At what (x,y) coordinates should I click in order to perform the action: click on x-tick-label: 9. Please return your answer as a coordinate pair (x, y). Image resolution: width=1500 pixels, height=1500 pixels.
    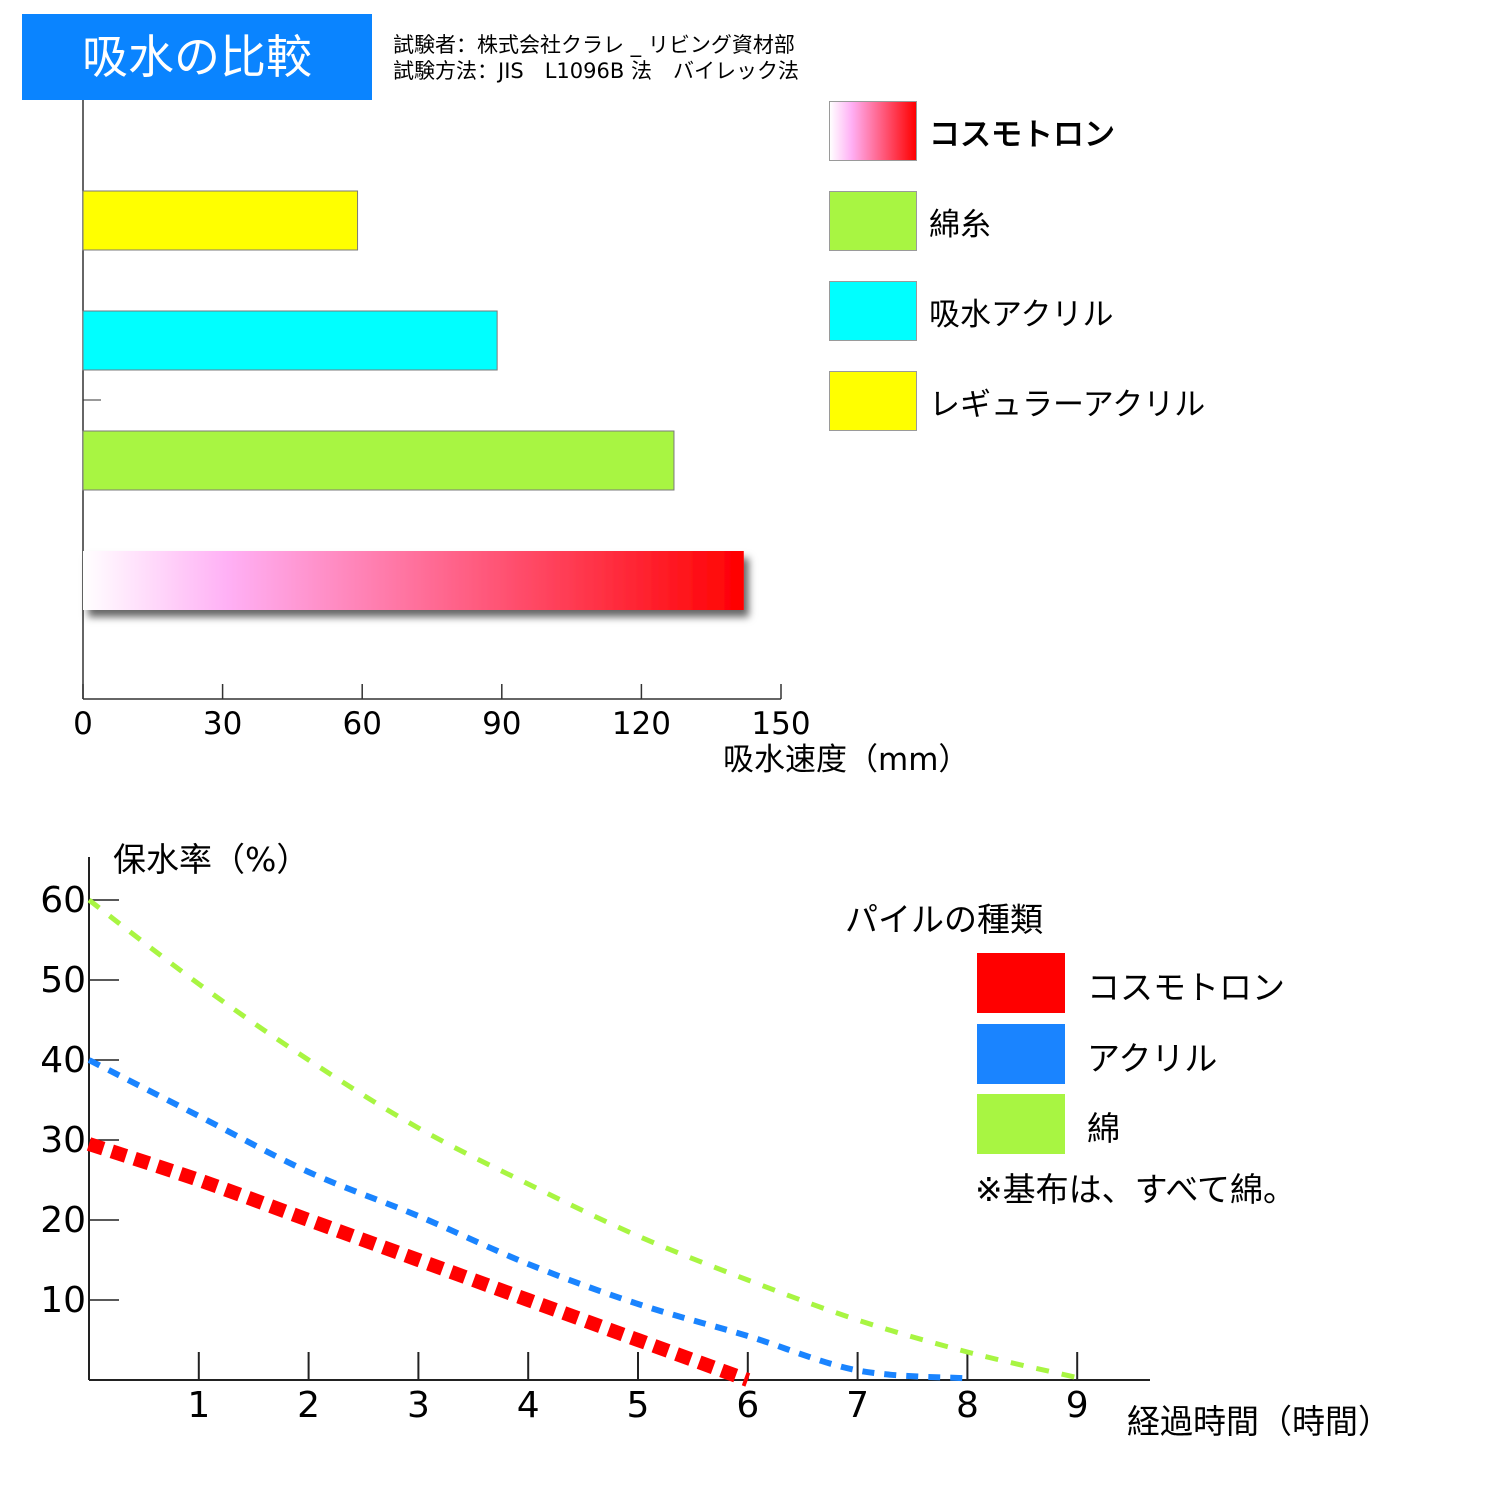
    Looking at the image, I should click on (1077, 1405).